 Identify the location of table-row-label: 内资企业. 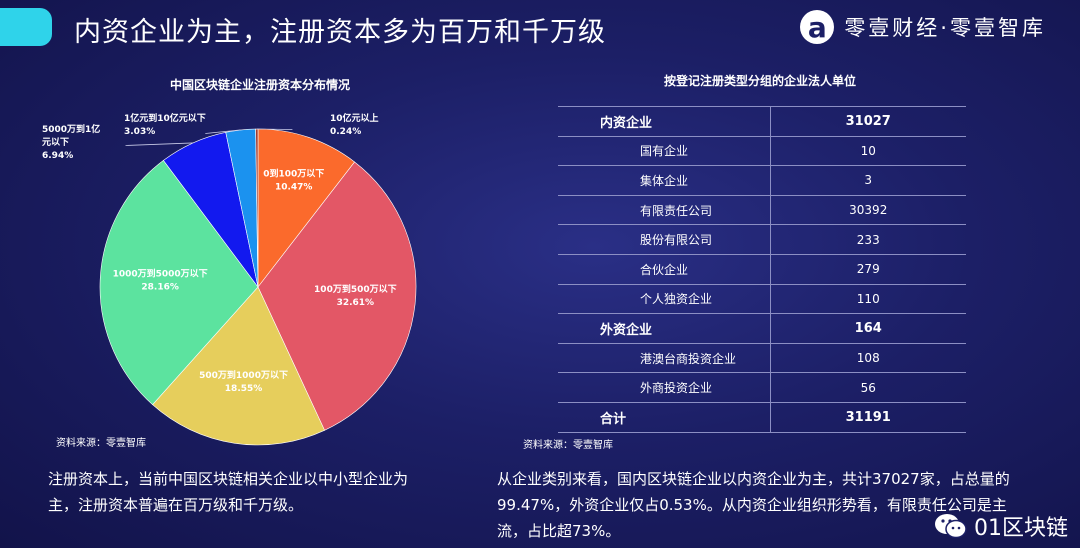
(664, 121).